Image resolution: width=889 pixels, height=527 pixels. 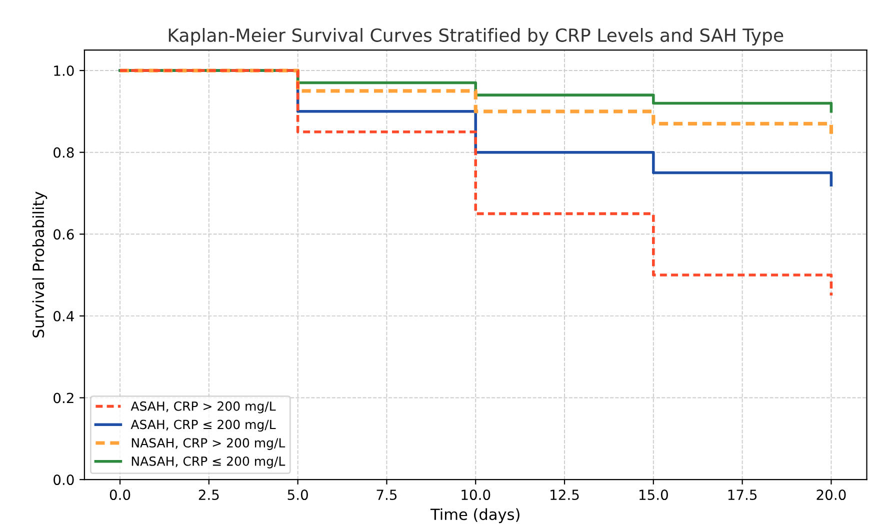 What do you see at coordinates (40, 265) in the screenshot?
I see `y-axis-title: Survival Probability` at bounding box center [40, 265].